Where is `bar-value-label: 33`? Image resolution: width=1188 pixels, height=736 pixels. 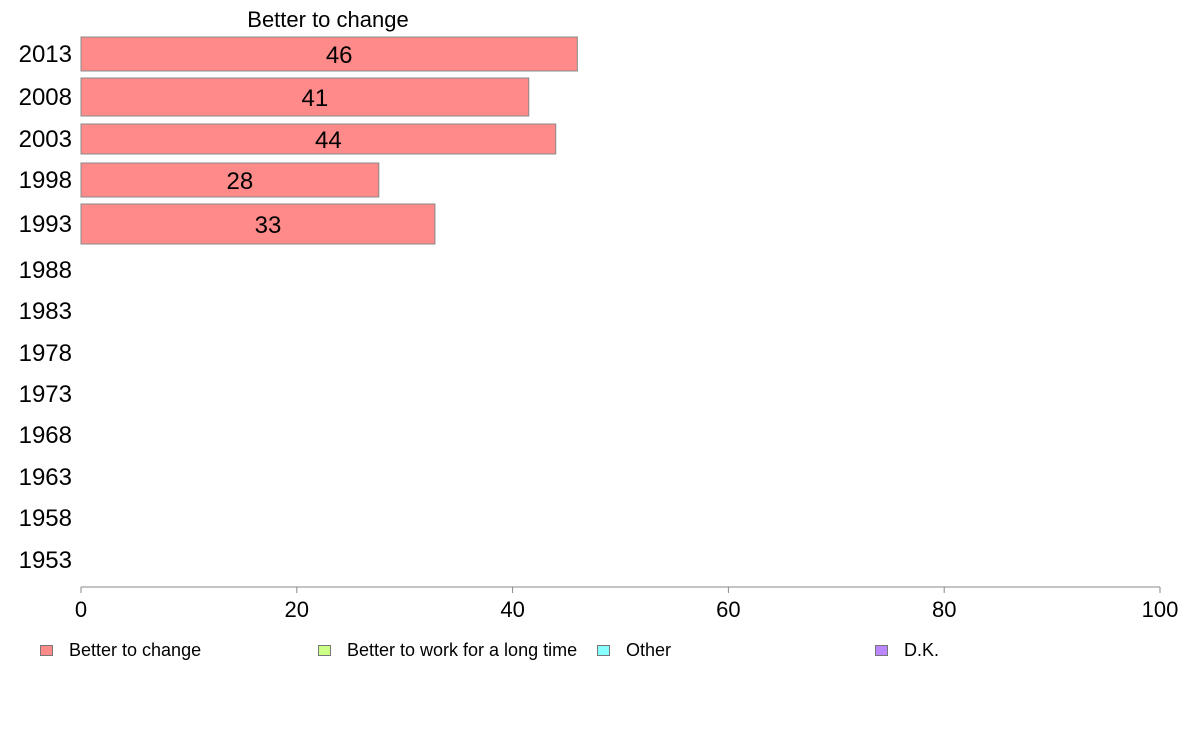
bar-value-label: 33 is located at coordinates (268, 225).